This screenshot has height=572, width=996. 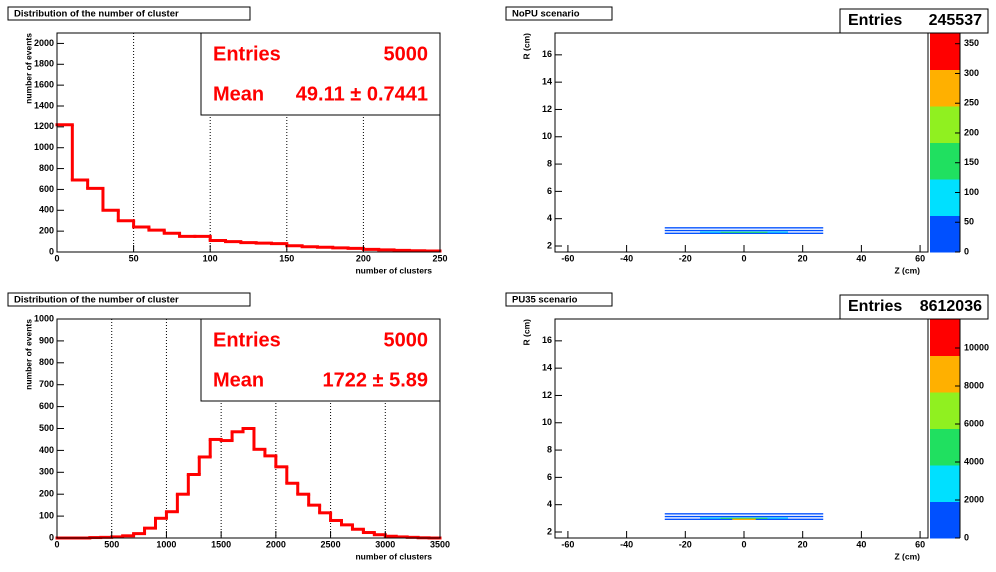 I want to click on pad-title: Distribution of the number of cluster, so click(x=96, y=14).